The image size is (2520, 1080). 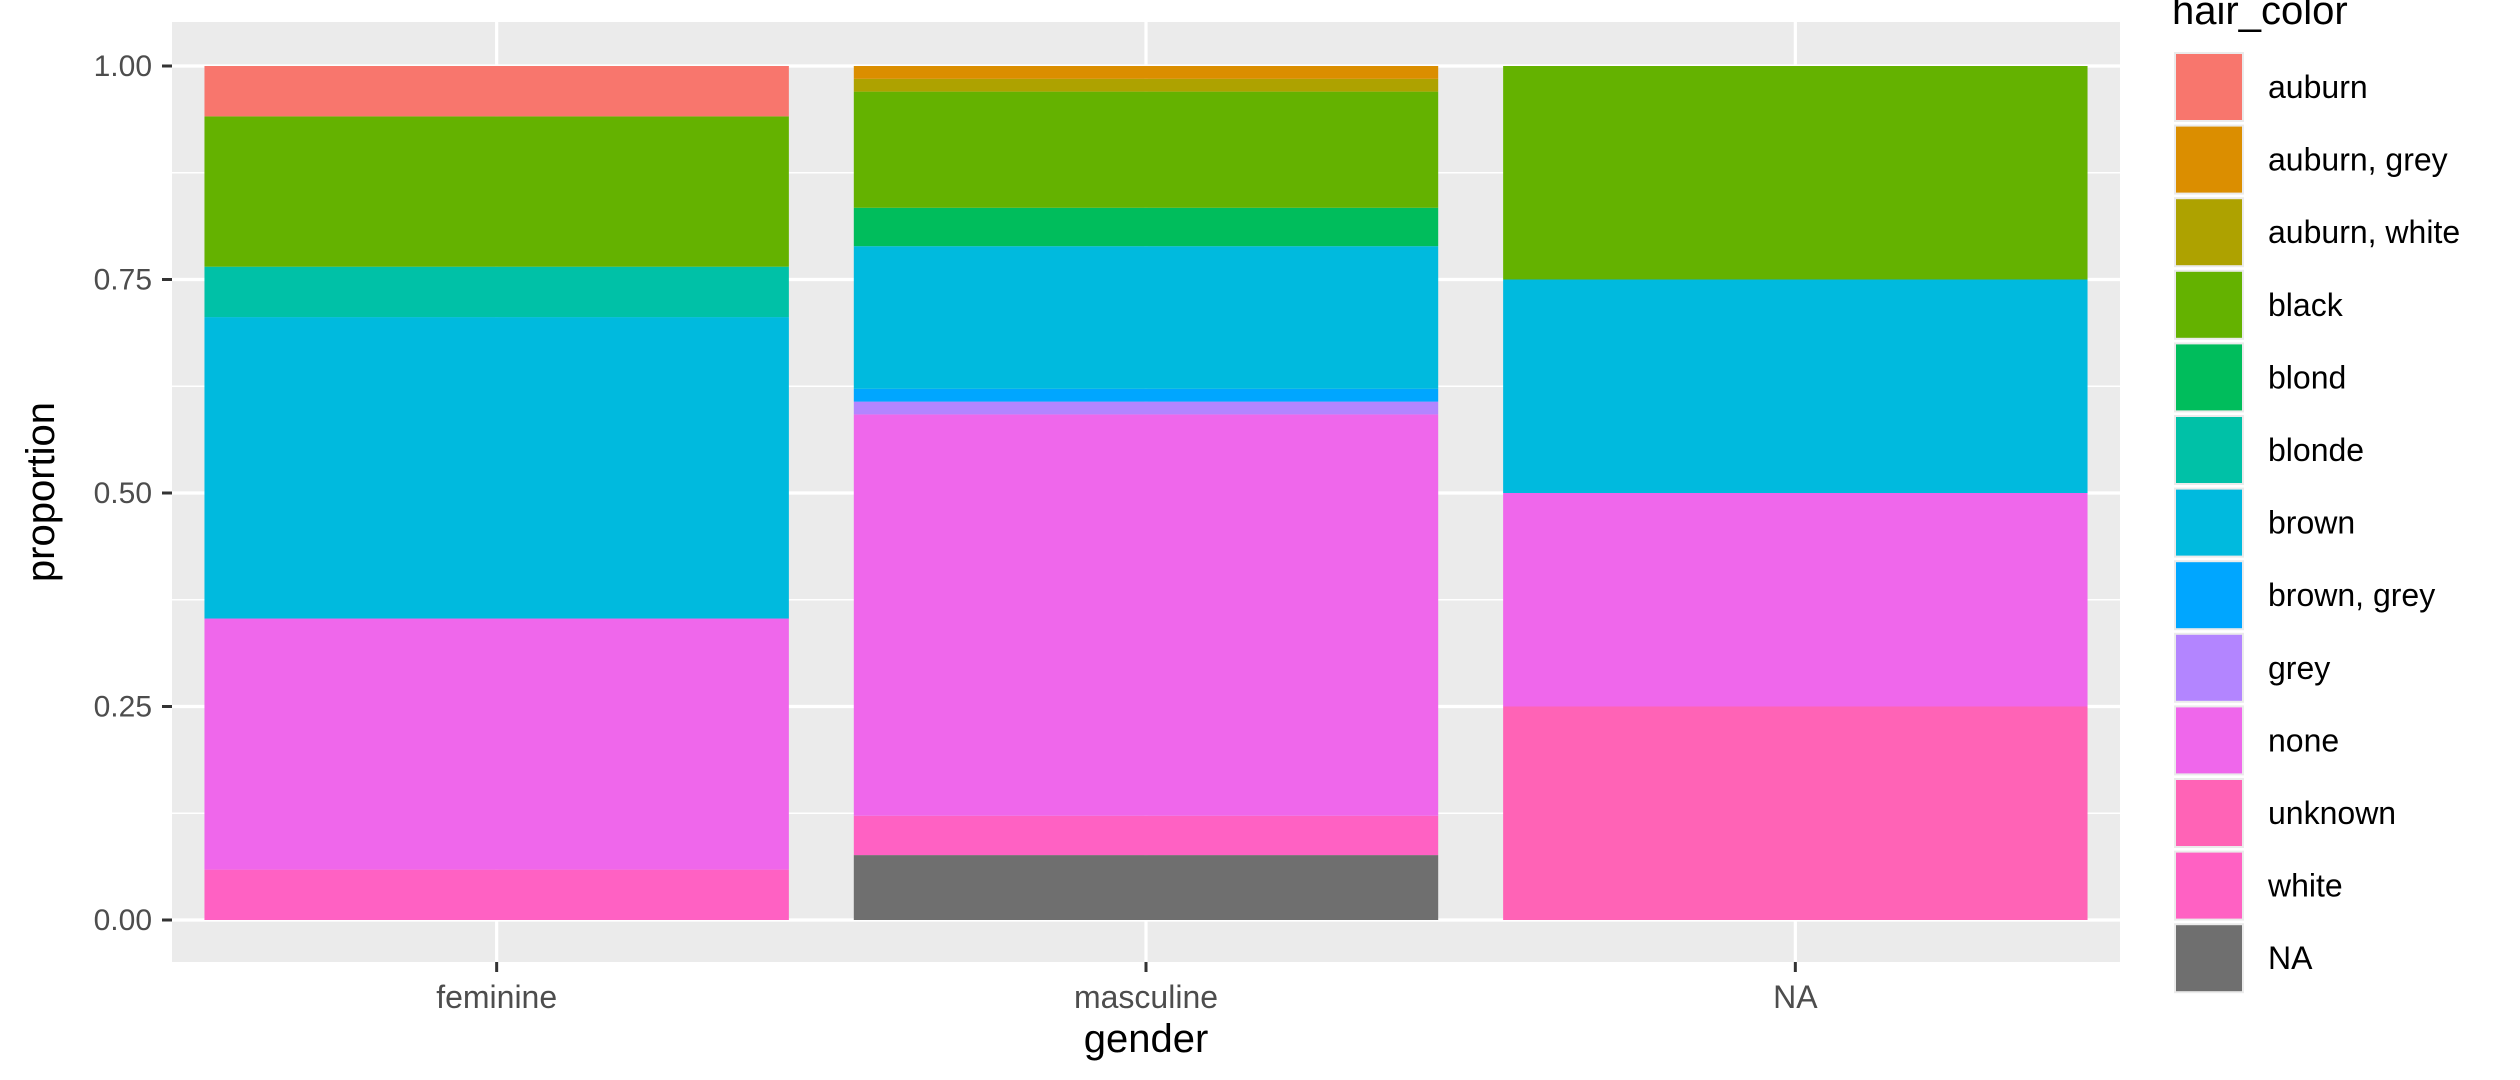 What do you see at coordinates (2318, 87) in the screenshot?
I see `legend-label-auburn: auburn` at bounding box center [2318, 87].